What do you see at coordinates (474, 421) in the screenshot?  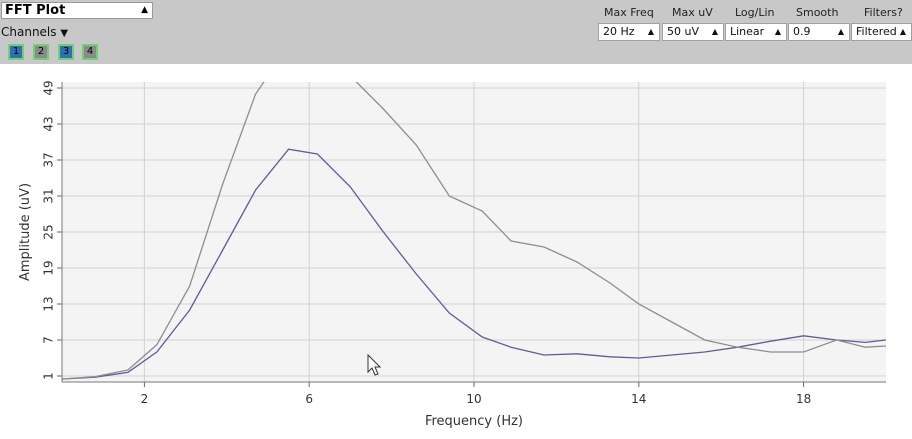 I see `x-axis-label: Frequency (Hz)` at bounding box center [474, 421].